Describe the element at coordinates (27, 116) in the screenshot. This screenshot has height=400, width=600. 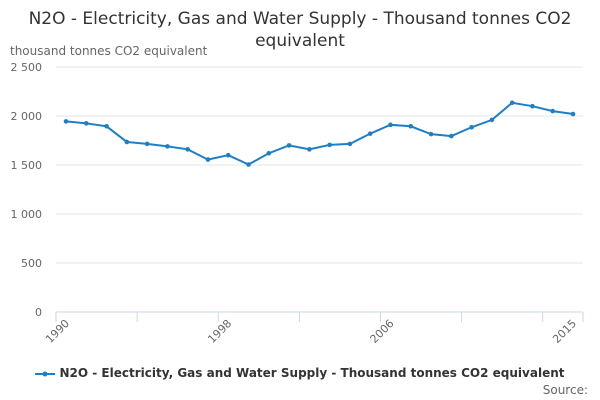
I see `y-tick-label: 2 000` at that location.